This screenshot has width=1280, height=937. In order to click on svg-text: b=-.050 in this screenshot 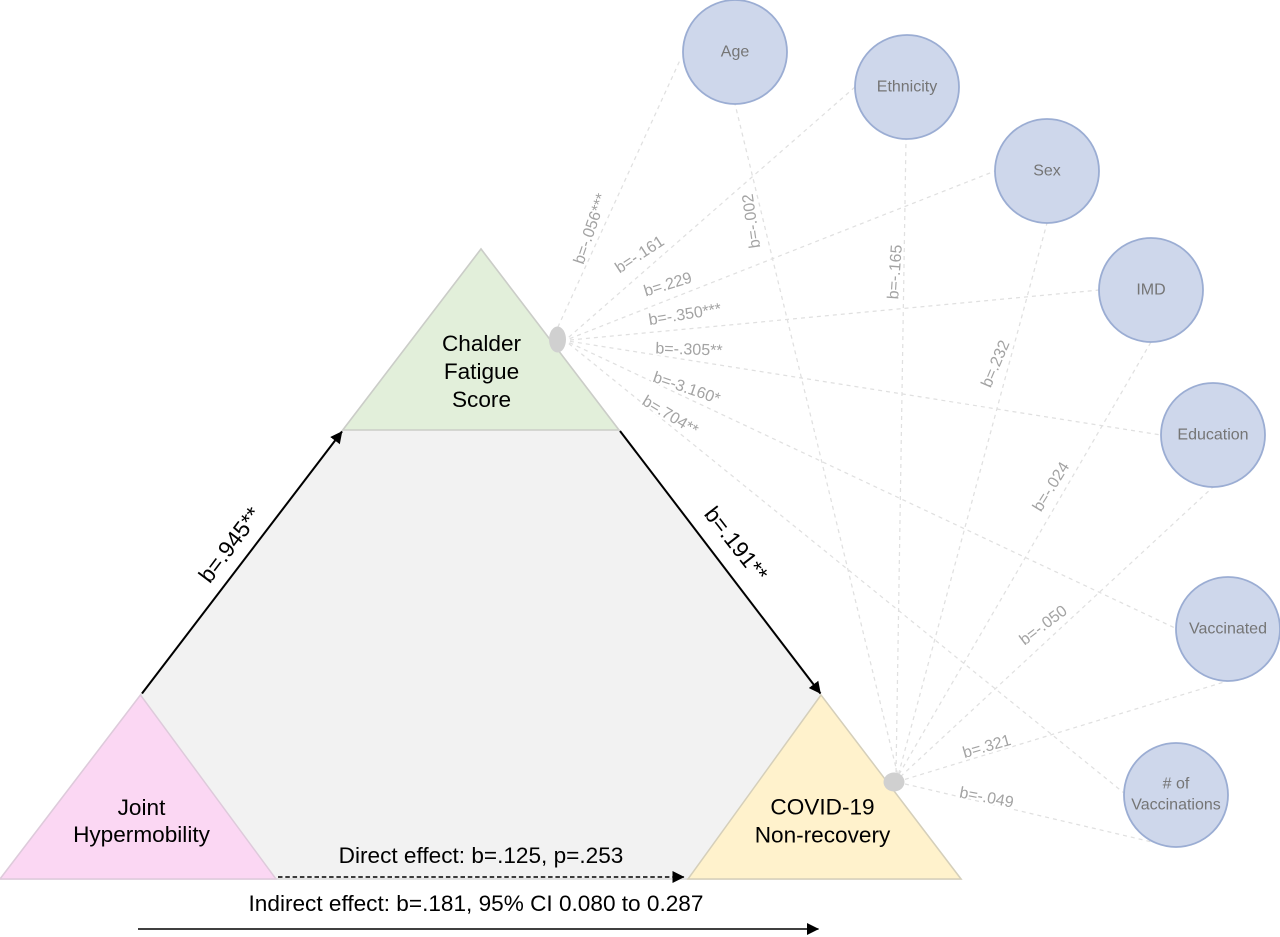, I will do `click(1044, 625)`.